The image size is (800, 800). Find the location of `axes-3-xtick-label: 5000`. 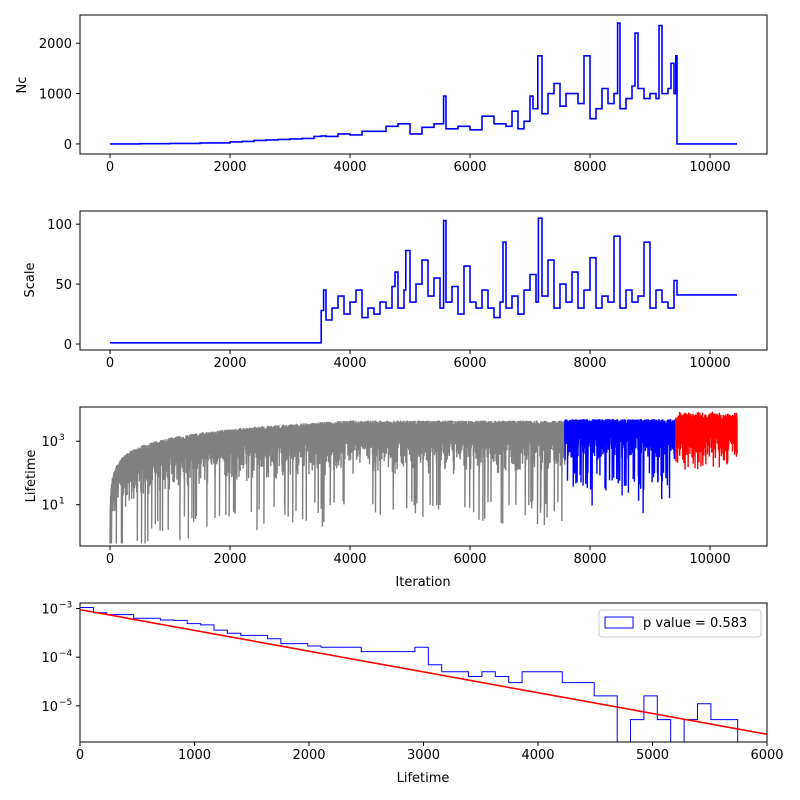

axes-3-xtick-label: 5000 is located at coordinates (652, 755).